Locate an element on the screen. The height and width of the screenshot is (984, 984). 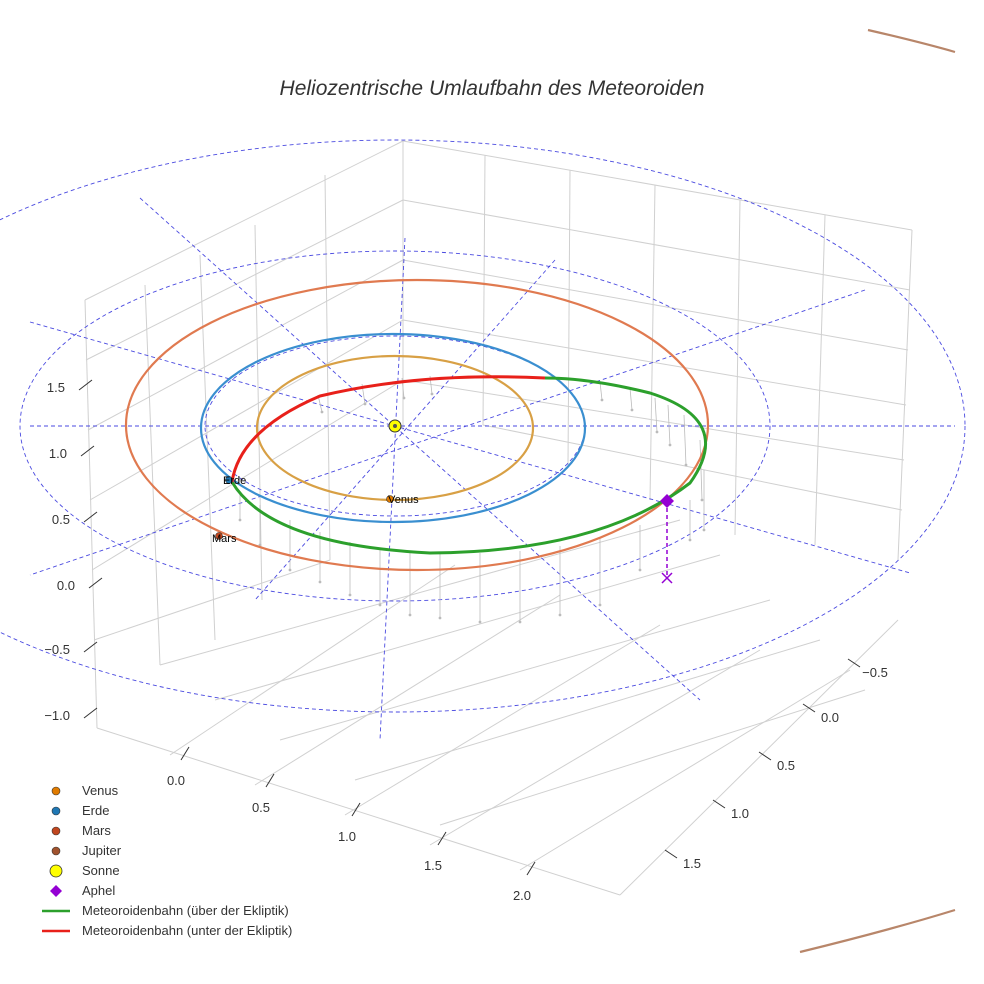
z-tick-label: −0.5 is located at coordinates (57, 649).